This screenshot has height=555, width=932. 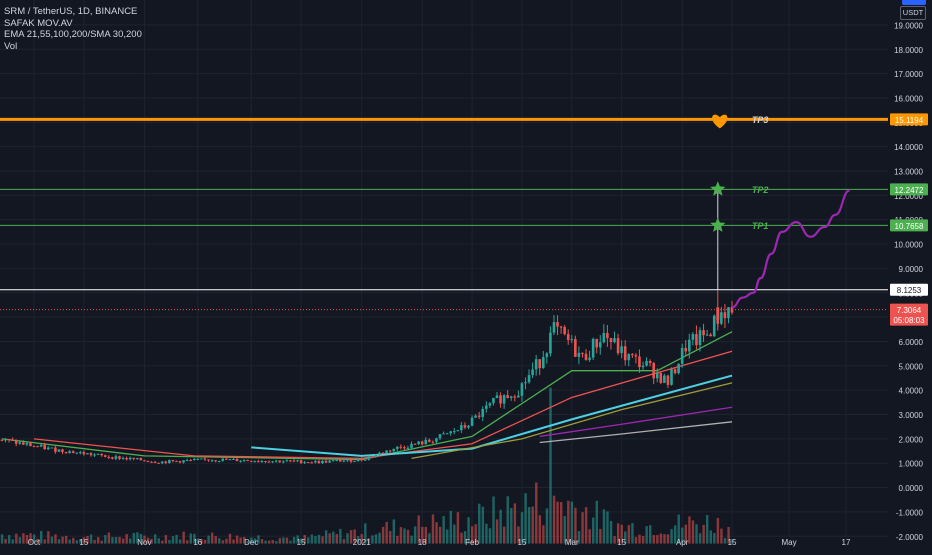 What do you see at coordinates (788, 542) in the screenshot?
I see `x-tick-label: May` at bounding box center [788, 542].